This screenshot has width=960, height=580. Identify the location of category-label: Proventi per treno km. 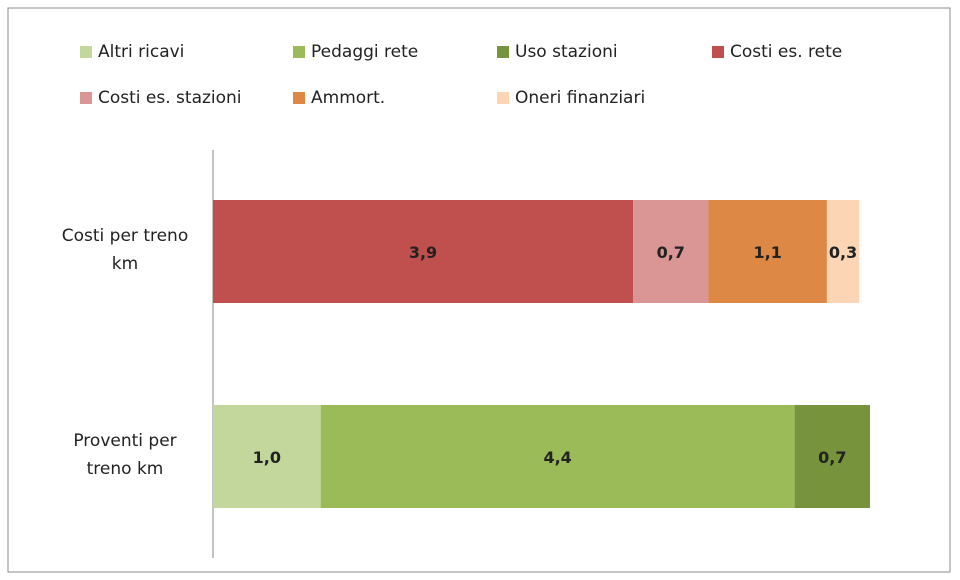
(125, 454).